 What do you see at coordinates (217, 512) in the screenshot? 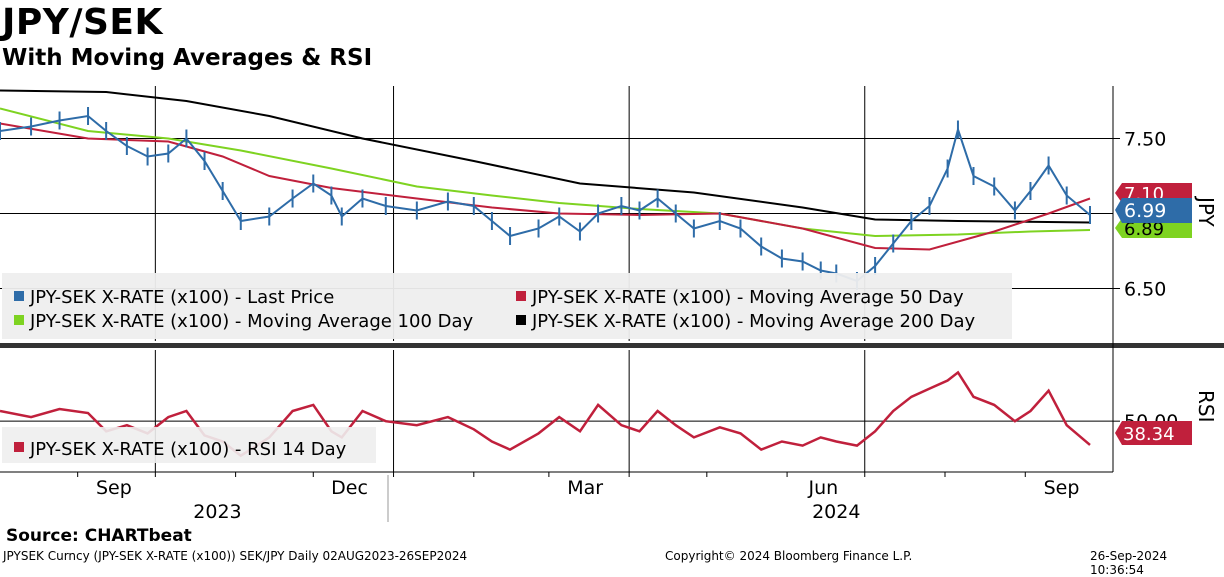
I see `year-label-0: 2023` at bounding box center [217, 512].